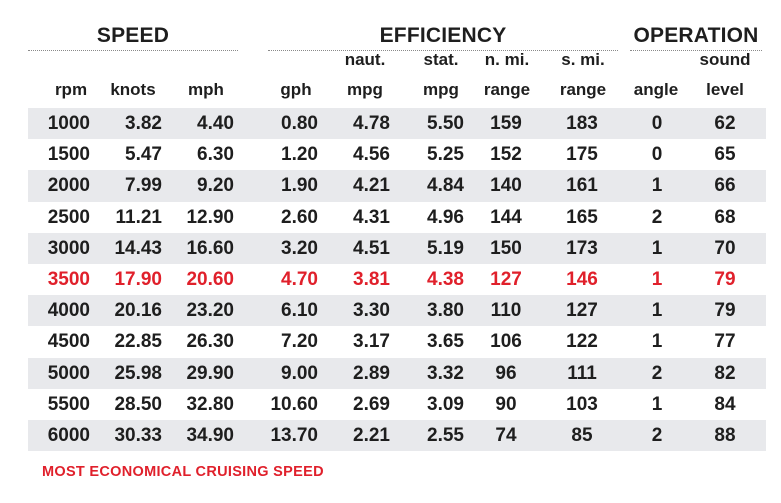  Describe the element at coordinates (725, 435) in the screenshot. I see `cell-sound: 88` at that location.